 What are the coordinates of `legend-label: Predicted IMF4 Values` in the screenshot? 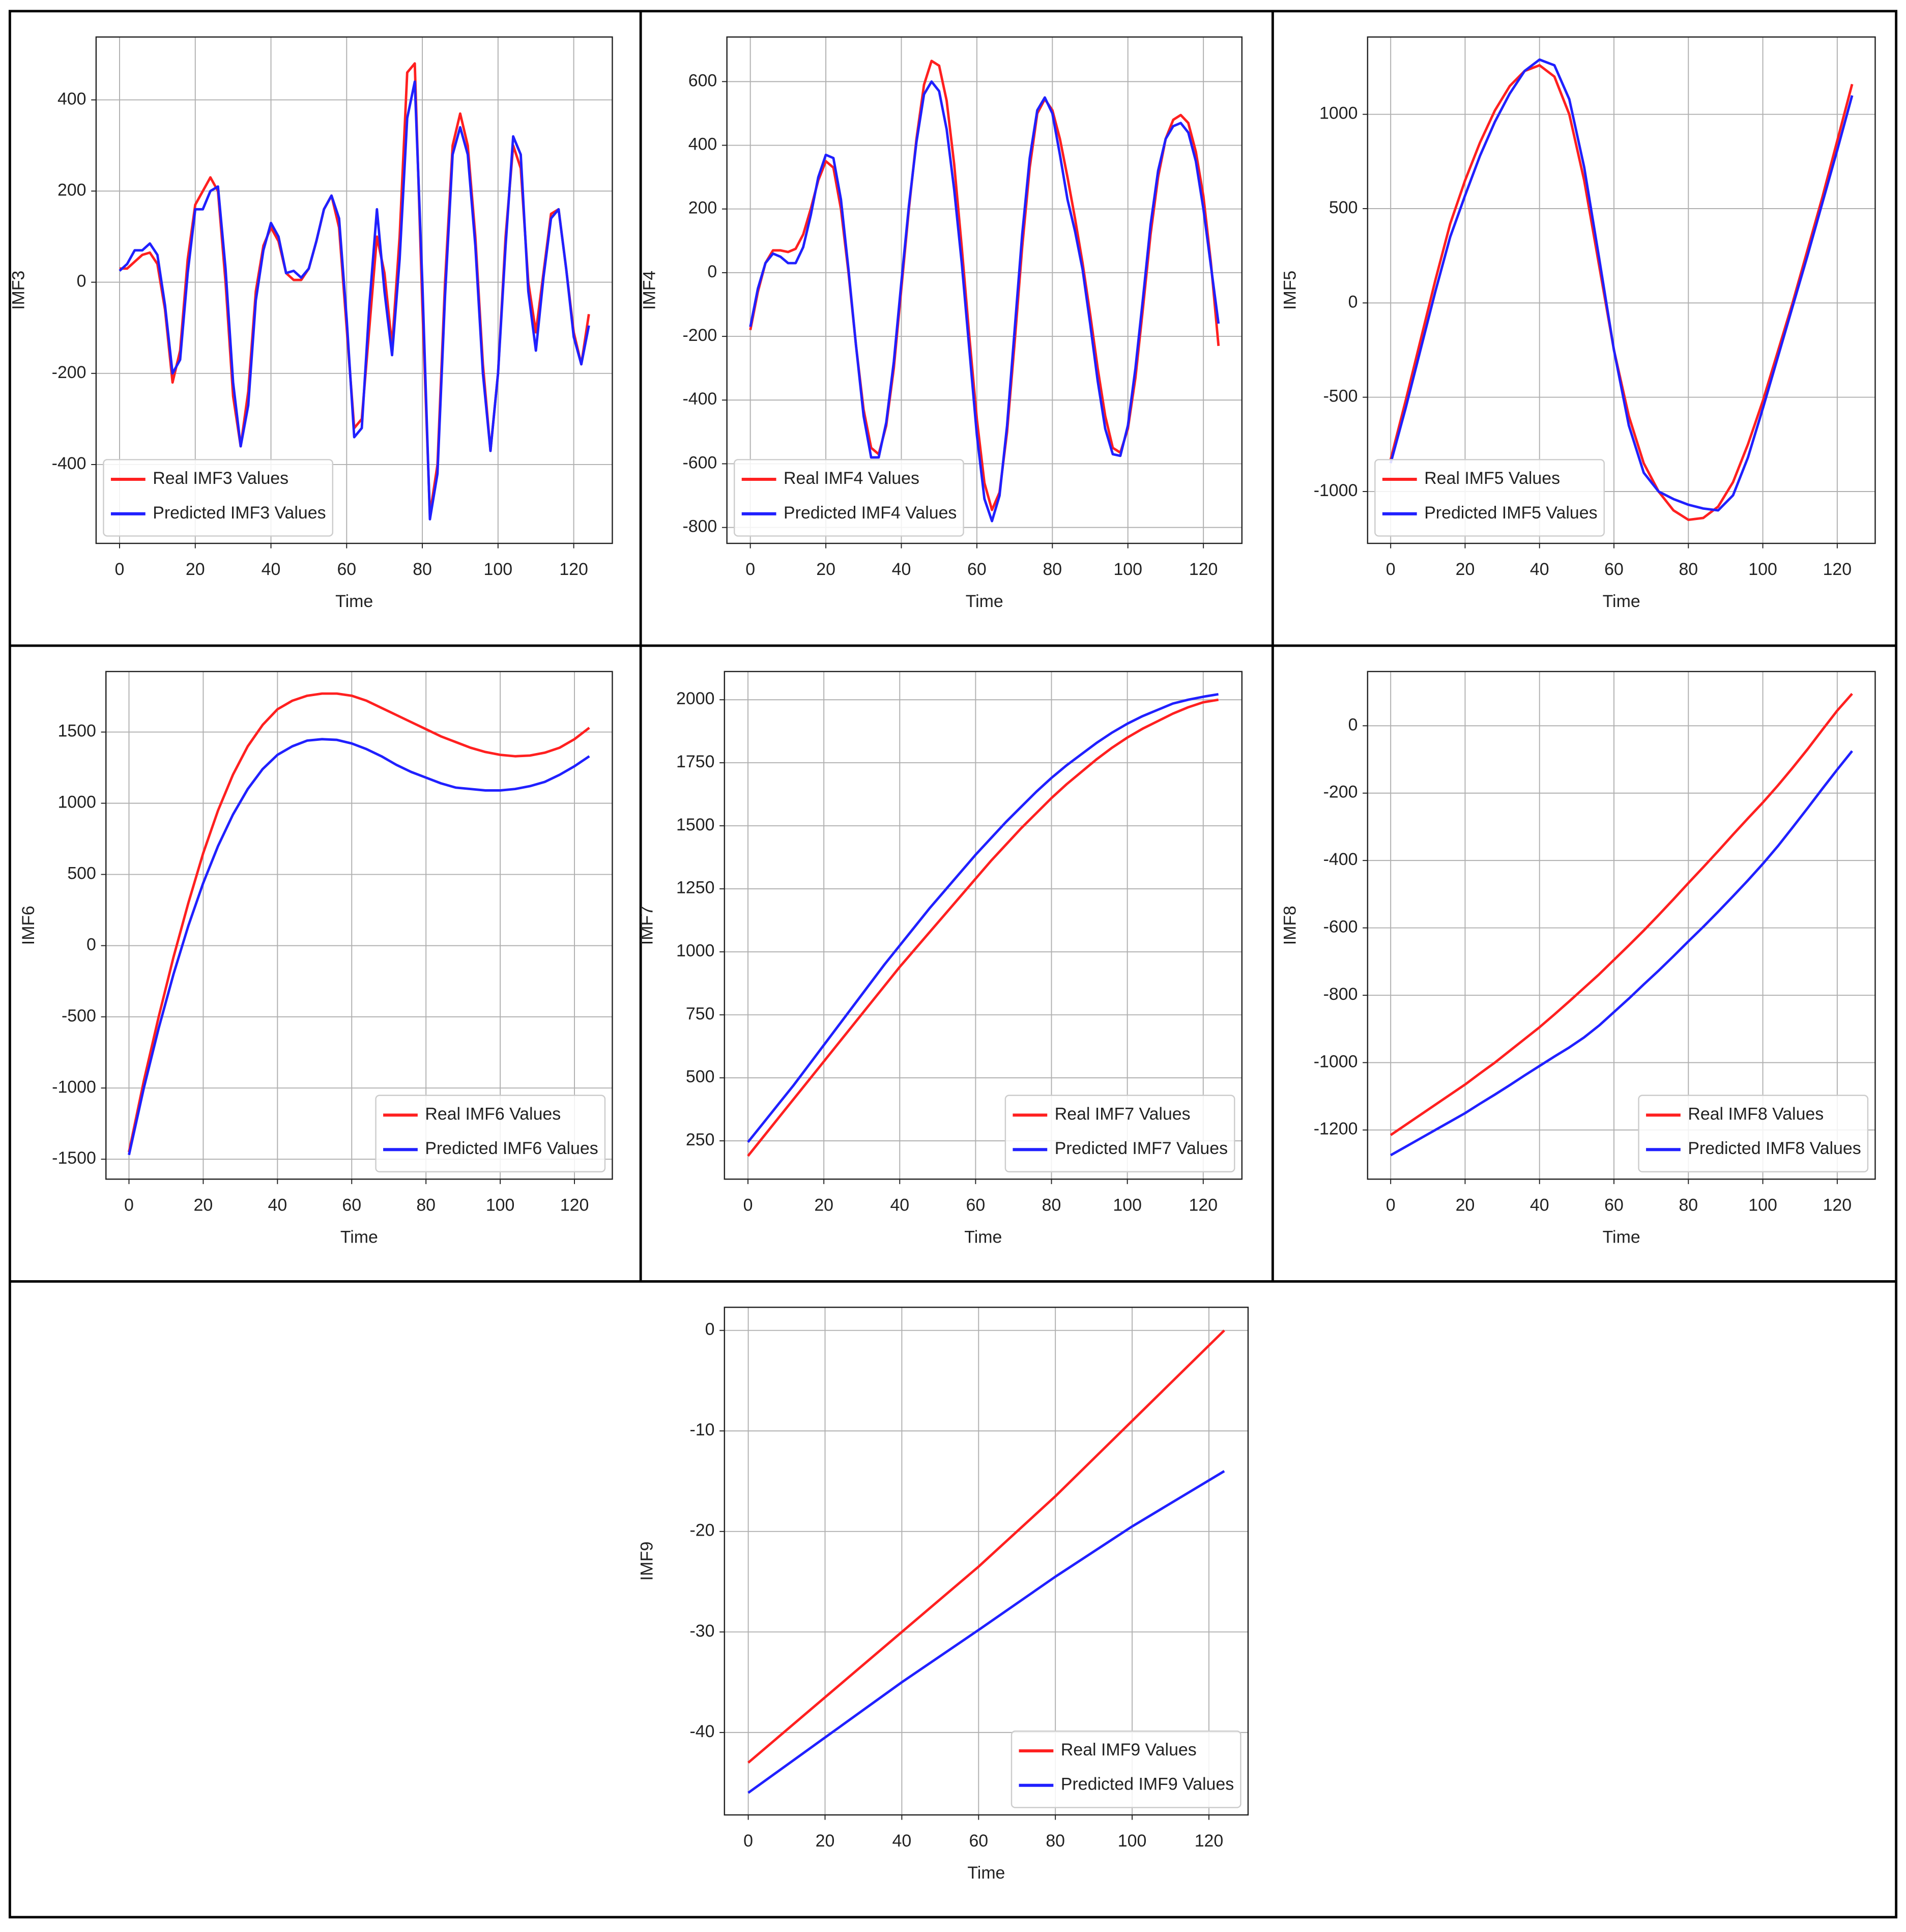 It's located at (870, 513).